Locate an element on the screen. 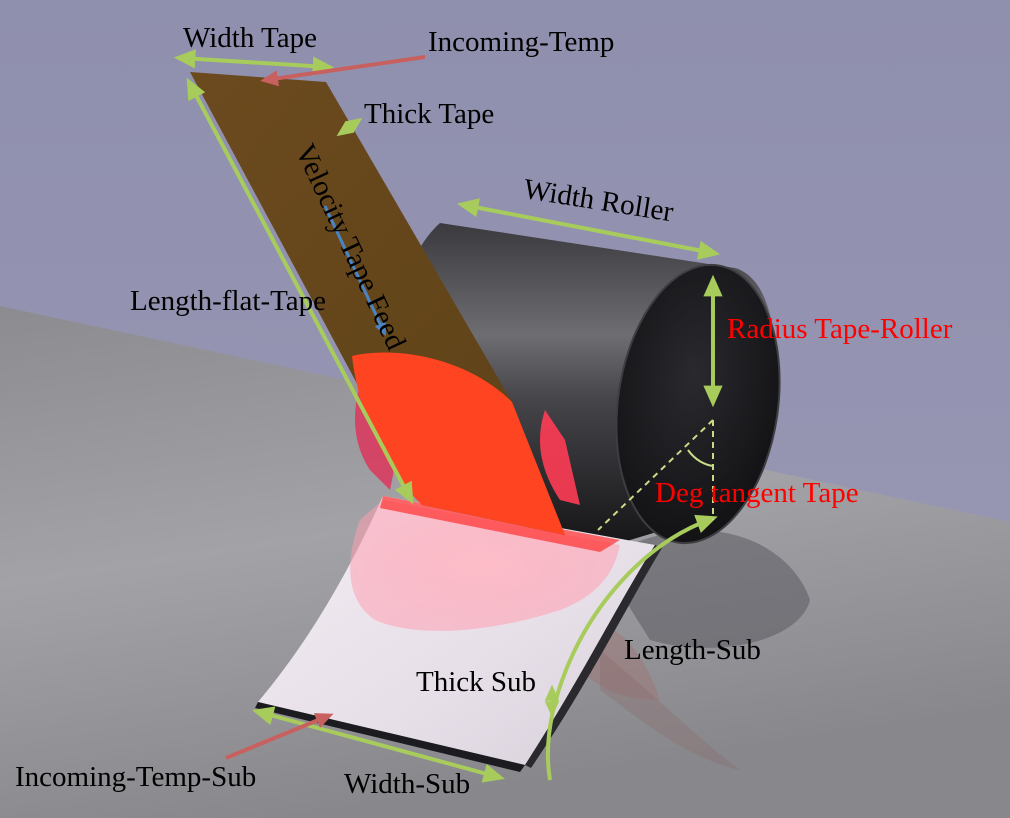  incoming-temp-arrow is located at coordinates (343, 71).